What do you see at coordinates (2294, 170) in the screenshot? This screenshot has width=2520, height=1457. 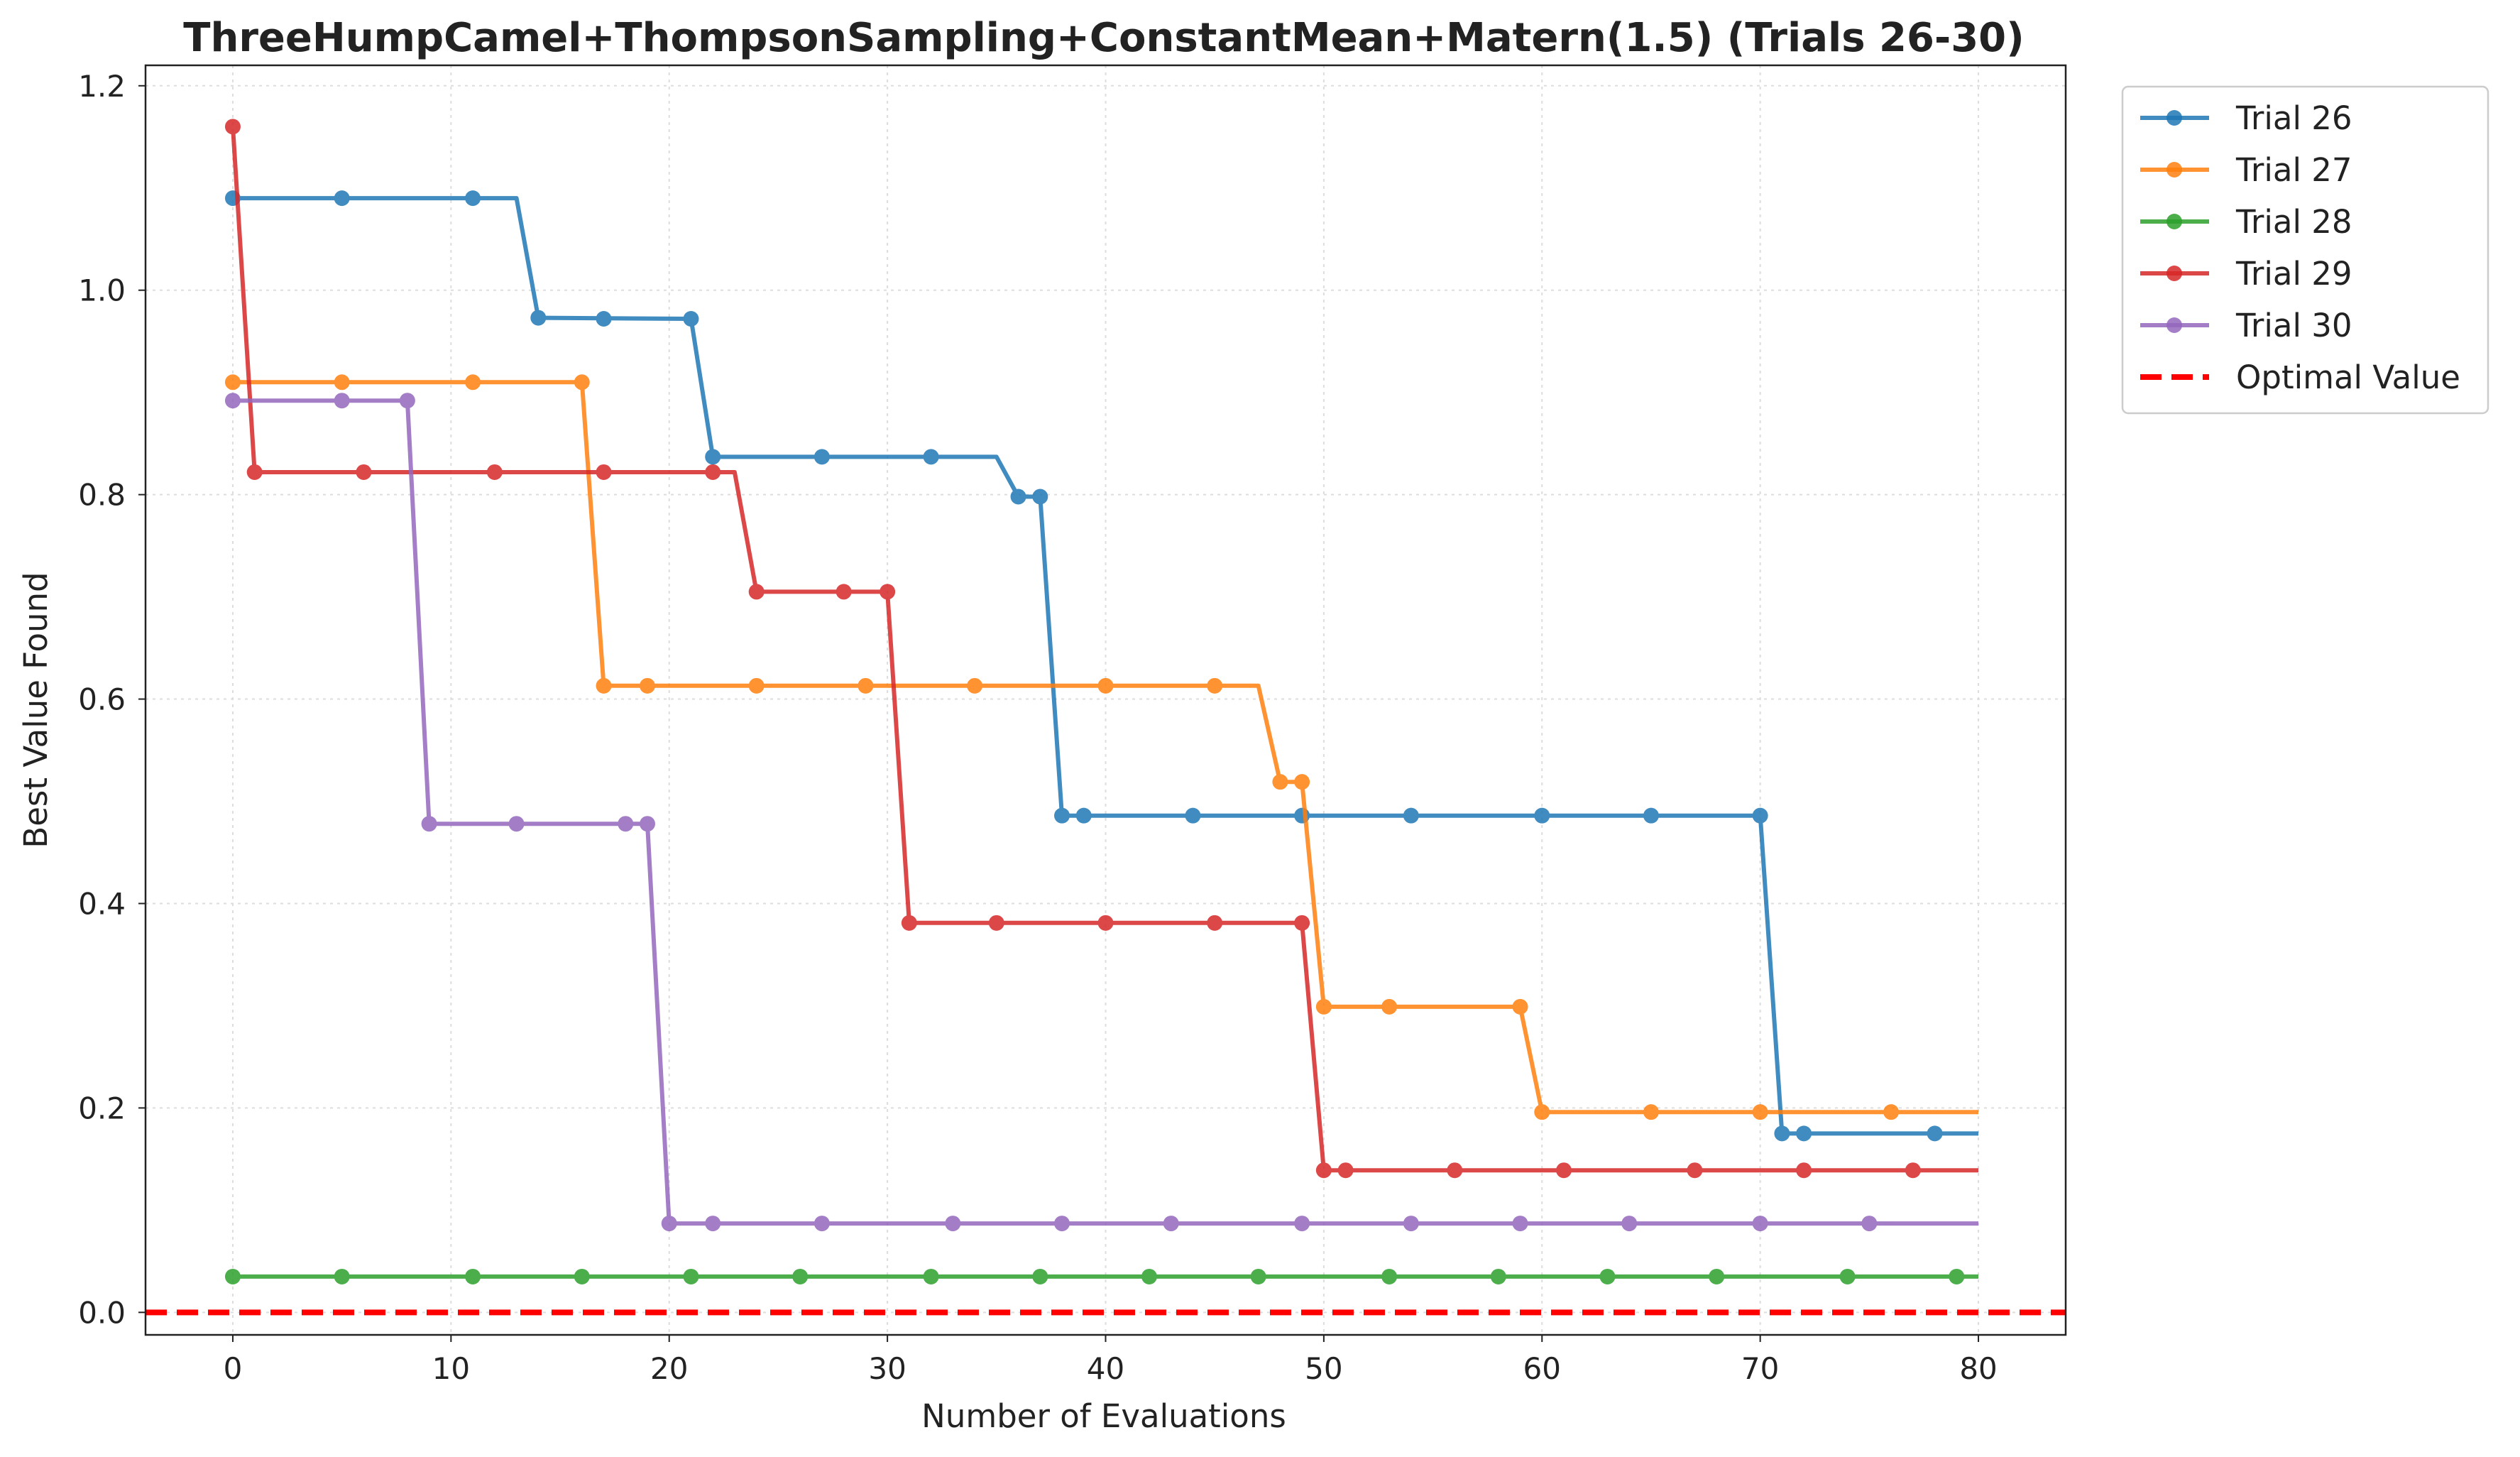 I see `legend-label: Trial 27` at bounding box center [2294, 170].